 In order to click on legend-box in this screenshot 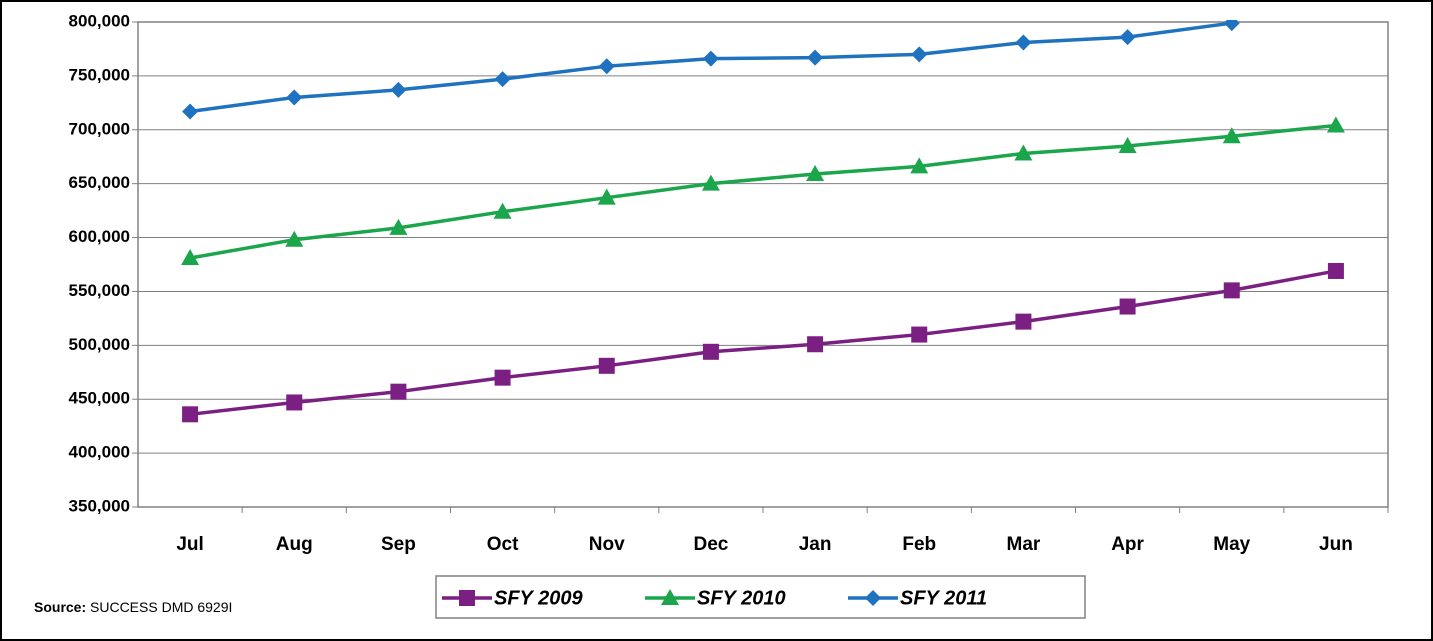, I will do `click(760, 597)`.